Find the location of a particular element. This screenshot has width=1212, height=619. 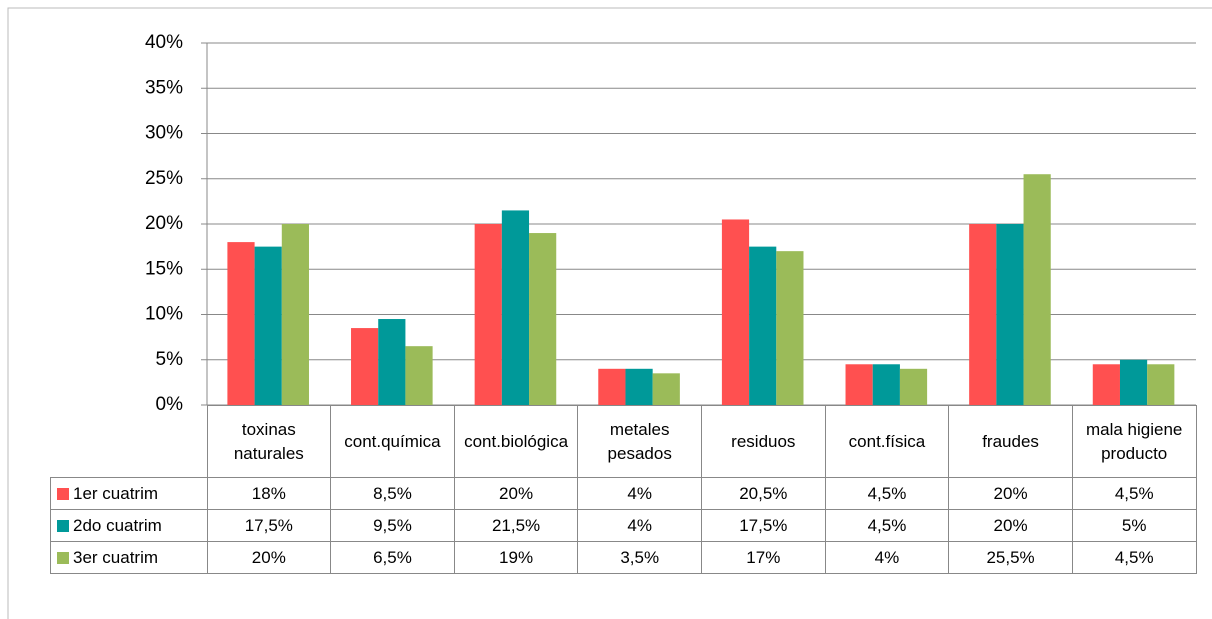

y-tick-label: 25% is located at coordinates (164, 178).